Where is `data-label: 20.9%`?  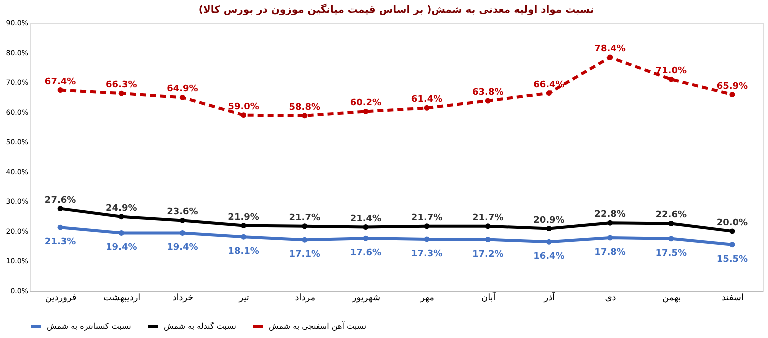
data-label: 20.9% is located at coordinates (549, 221).